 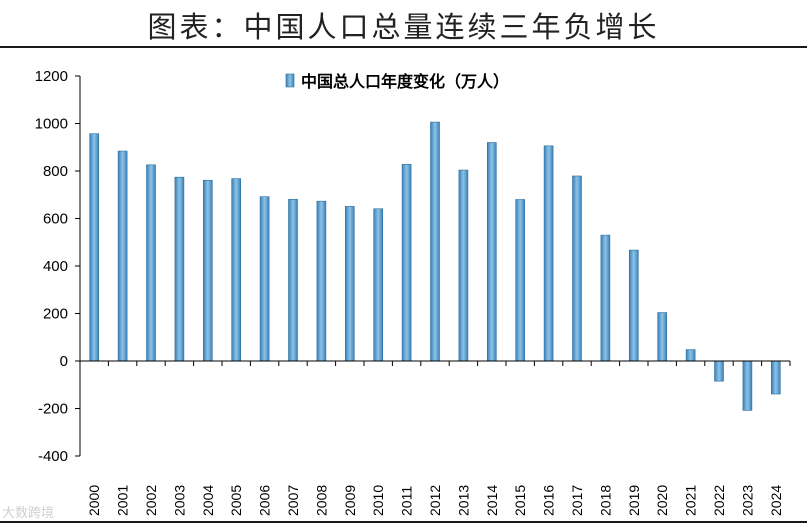 I want to click on x-tick-label: 2008, so click(x=321, y=500).